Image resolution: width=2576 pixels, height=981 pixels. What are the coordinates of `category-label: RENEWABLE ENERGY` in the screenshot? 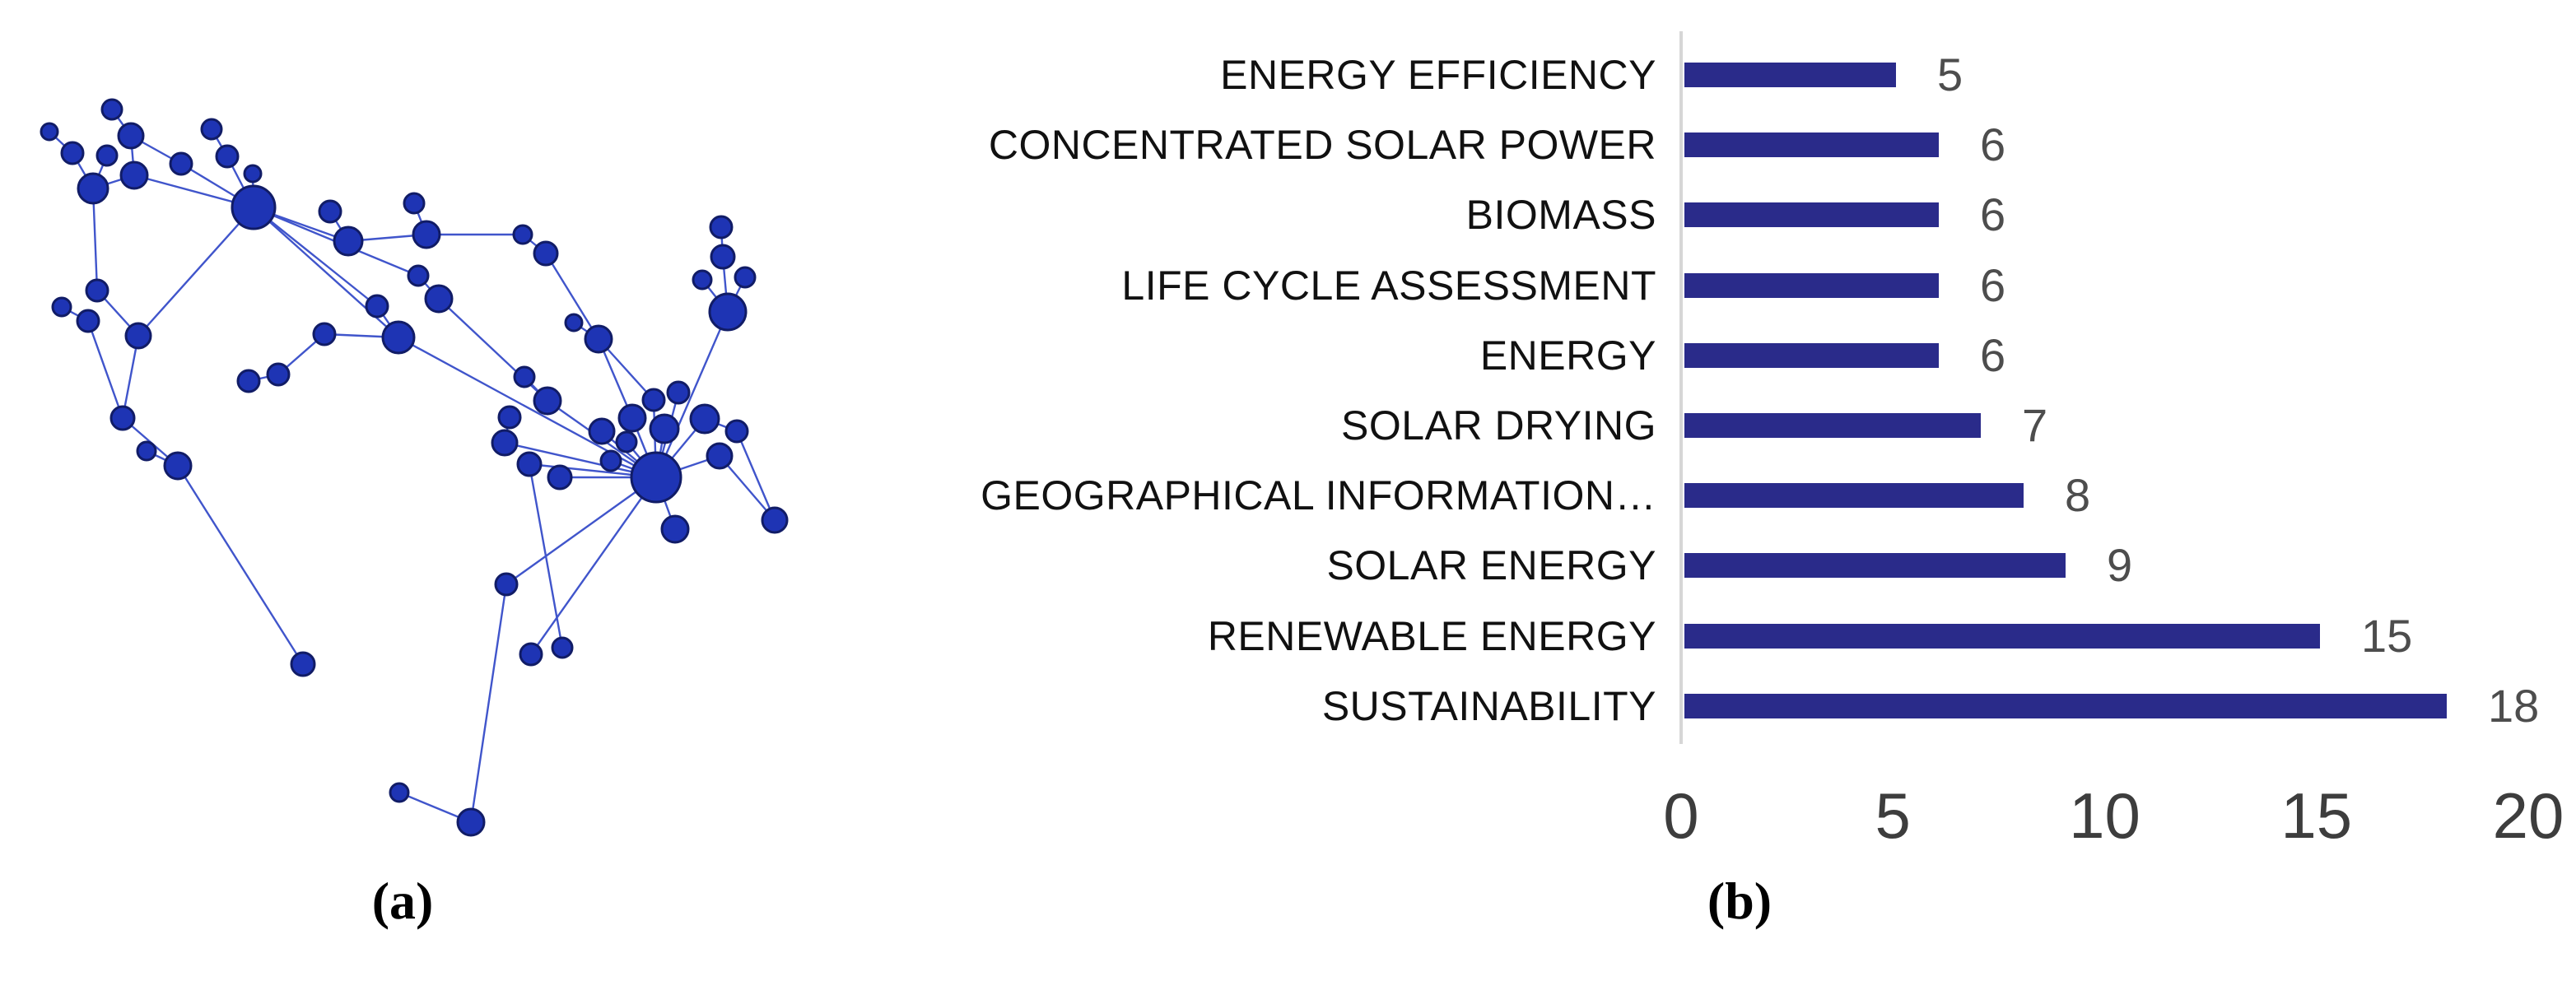 It's located at (1431, 635).